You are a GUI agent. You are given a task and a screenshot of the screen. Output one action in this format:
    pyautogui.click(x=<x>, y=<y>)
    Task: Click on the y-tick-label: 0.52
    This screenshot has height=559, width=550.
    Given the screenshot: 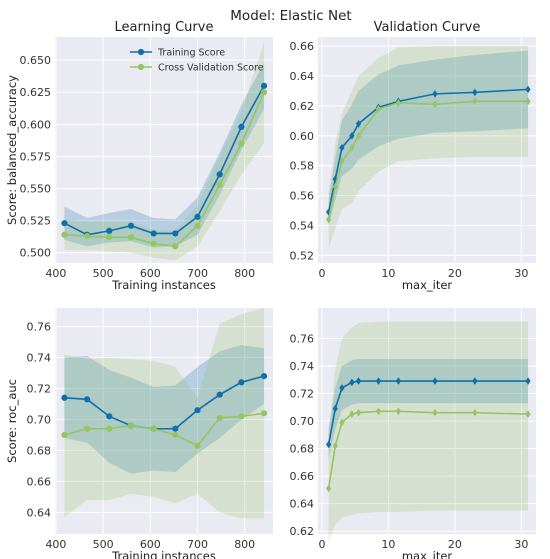 What is the action you would take?
    pyautogui.click(x=302, y=256)
    